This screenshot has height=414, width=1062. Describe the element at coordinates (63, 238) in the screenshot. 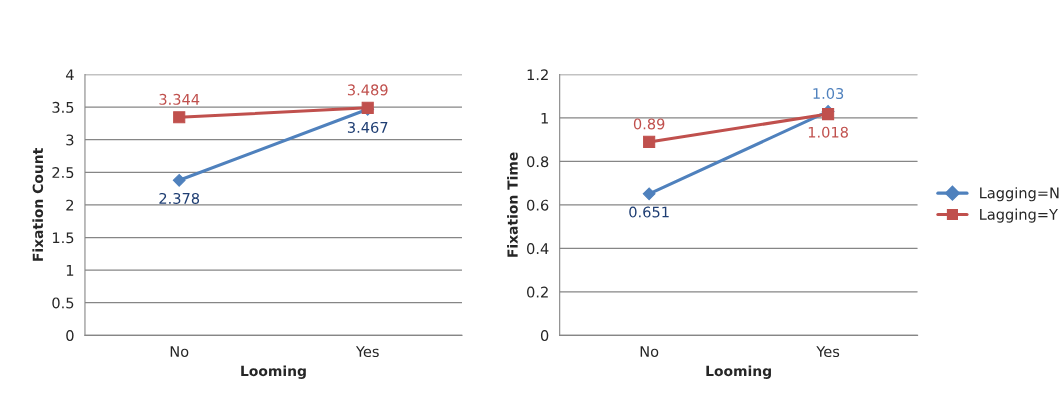

I see `y-tick-label: 1.5` at that location.